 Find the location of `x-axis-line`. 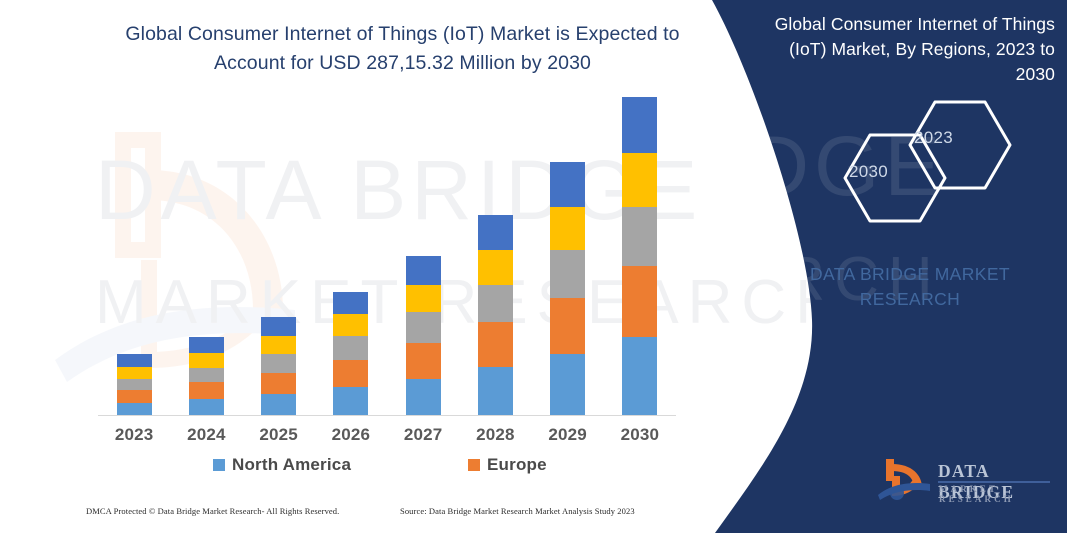

x-axis-line is located at coordinates (387, 415).